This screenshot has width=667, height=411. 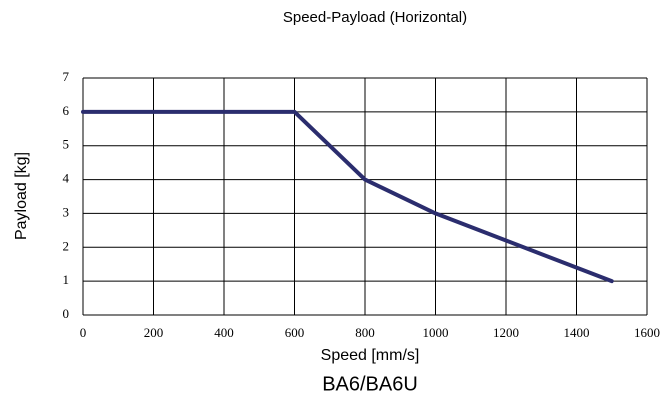 What do you see at coordinates (506, 332) in the screenshot?
I see `x-tick-label: 1200` at bounding box center [506, 332].